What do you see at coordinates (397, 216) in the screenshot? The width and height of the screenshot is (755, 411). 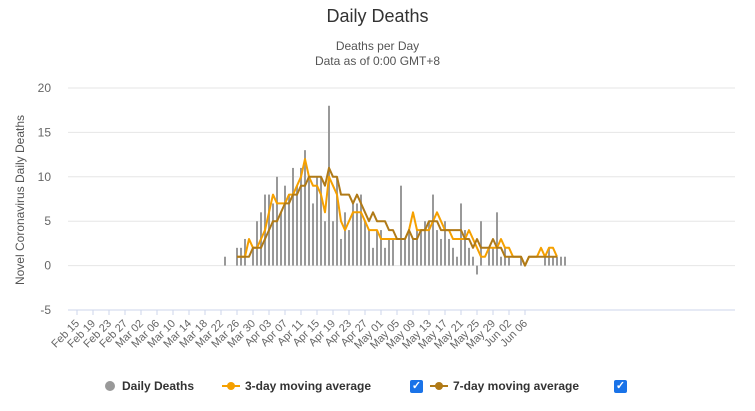 I see `line-7-day-moving-average` at bounding box center [397, 216].